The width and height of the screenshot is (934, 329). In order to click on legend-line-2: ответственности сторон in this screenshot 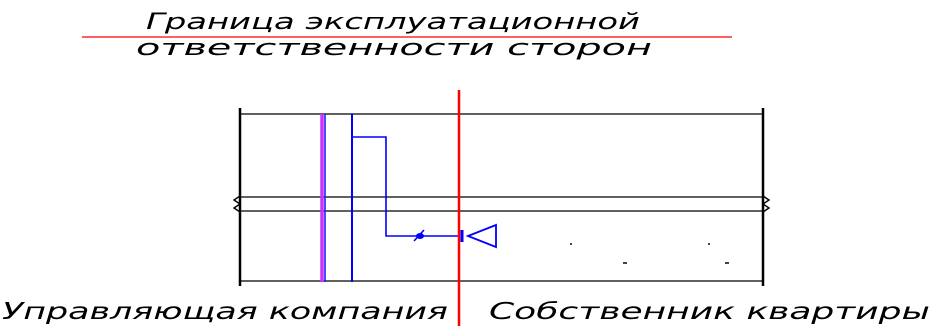, I will do `click(394, 48)`.